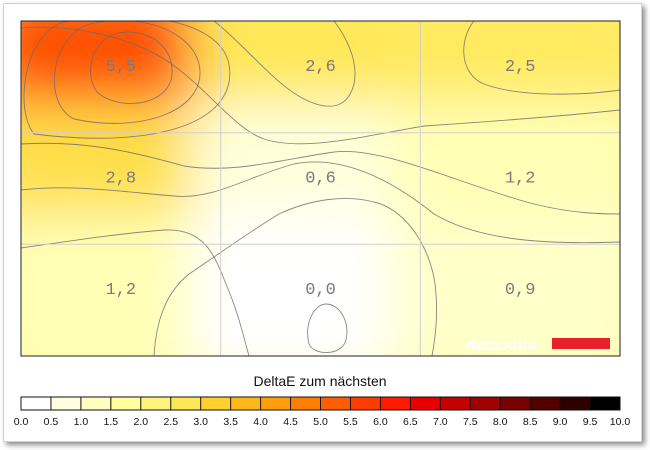  I want to click on cell-label-0-0: 5,5, so click(121, 67).